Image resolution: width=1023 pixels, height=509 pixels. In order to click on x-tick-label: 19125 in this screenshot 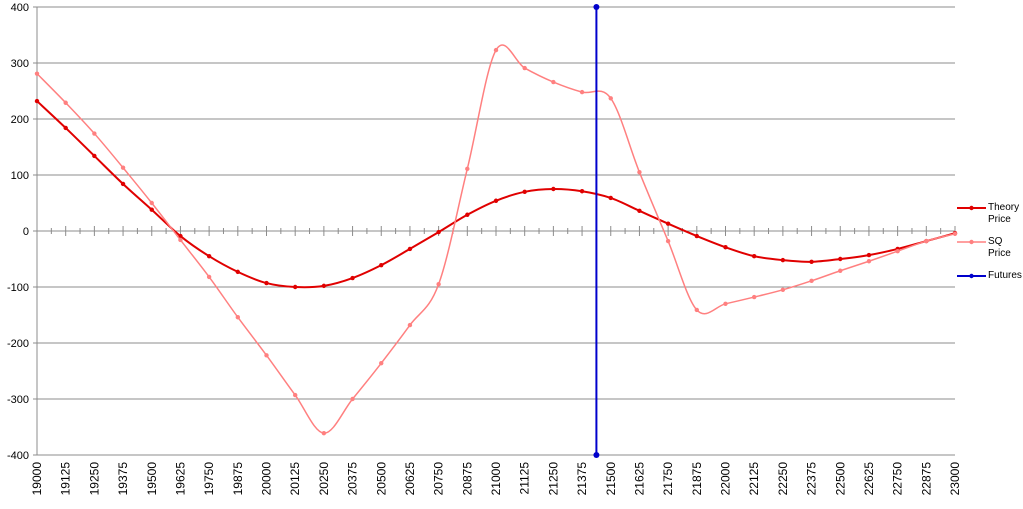, I will do `click(66, 479)`.